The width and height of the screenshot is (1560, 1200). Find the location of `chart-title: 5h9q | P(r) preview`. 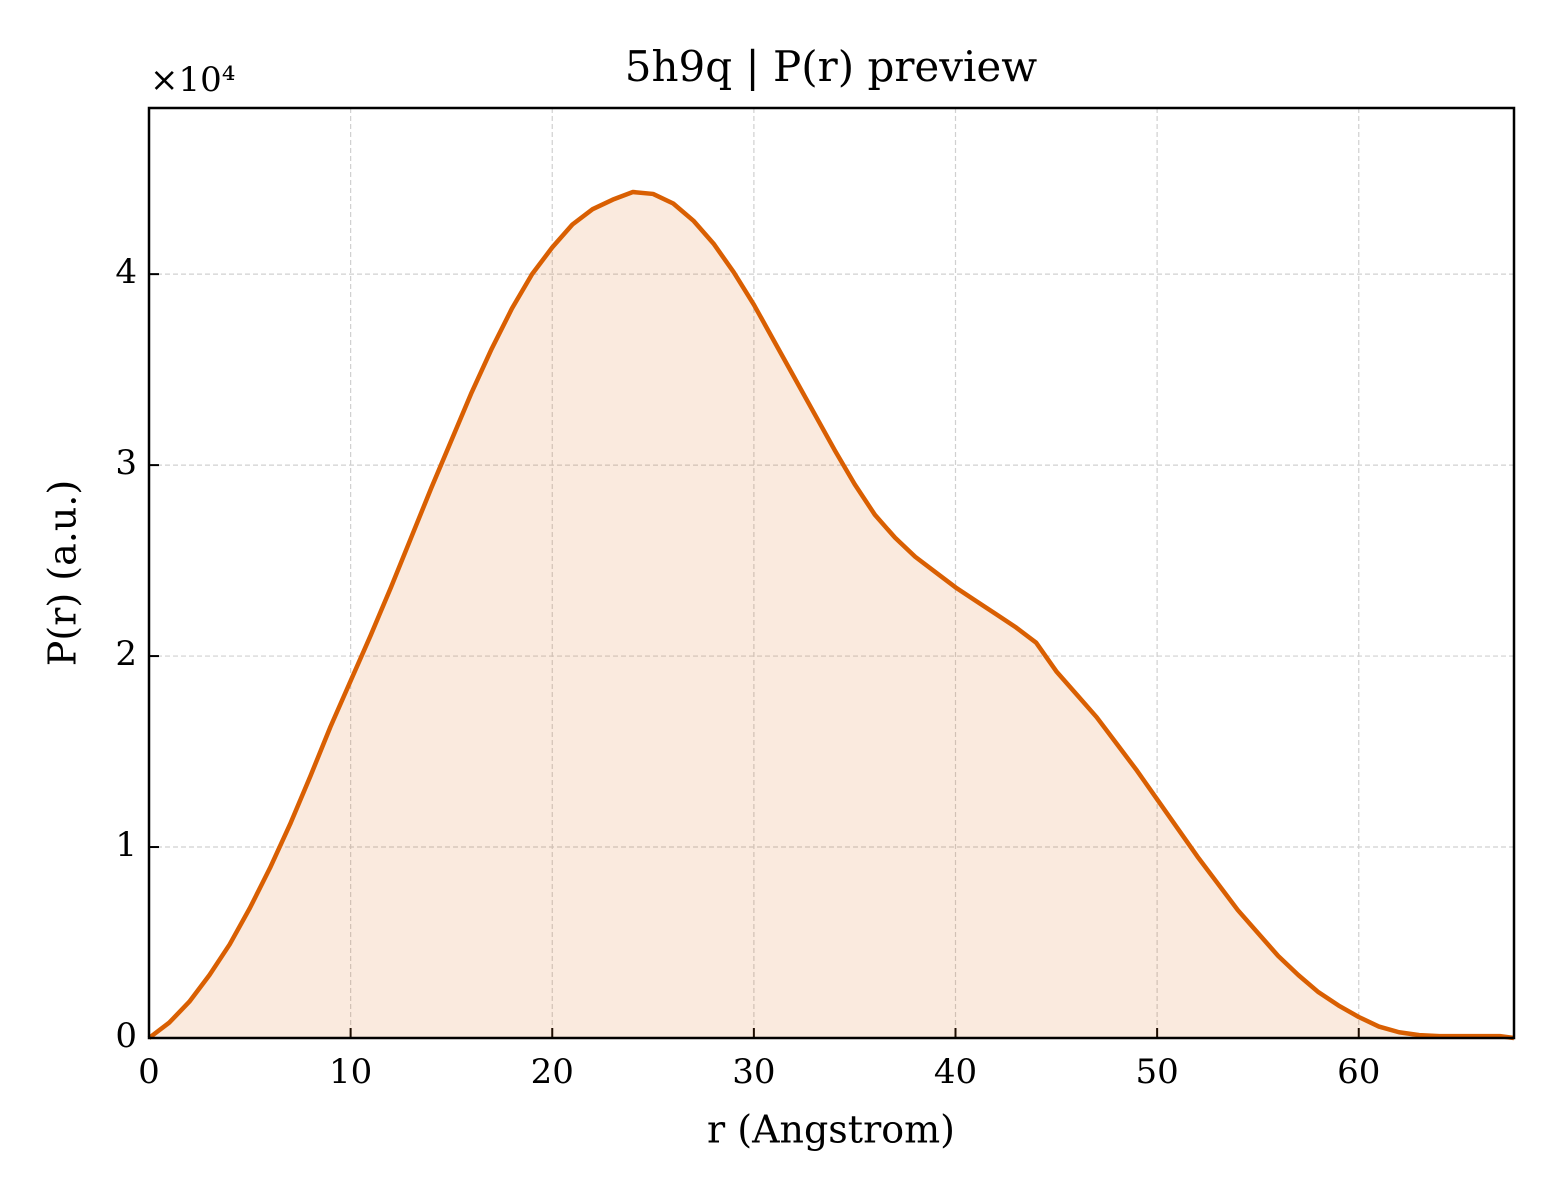

chart-title: 5h9q | P(r) preview is located at coordinates (831, 66).